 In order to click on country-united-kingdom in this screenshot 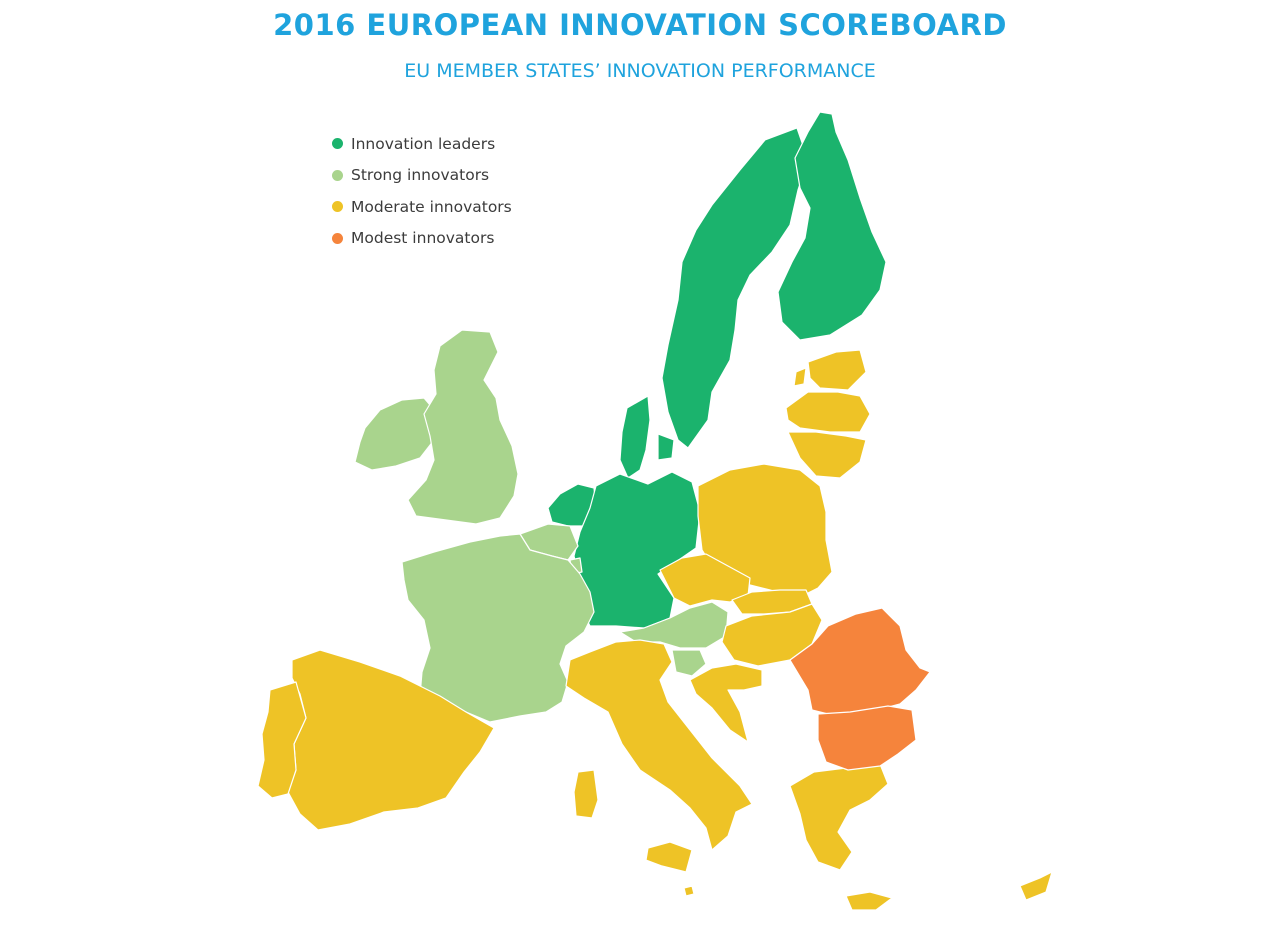, I will do `click(463, 427)`.